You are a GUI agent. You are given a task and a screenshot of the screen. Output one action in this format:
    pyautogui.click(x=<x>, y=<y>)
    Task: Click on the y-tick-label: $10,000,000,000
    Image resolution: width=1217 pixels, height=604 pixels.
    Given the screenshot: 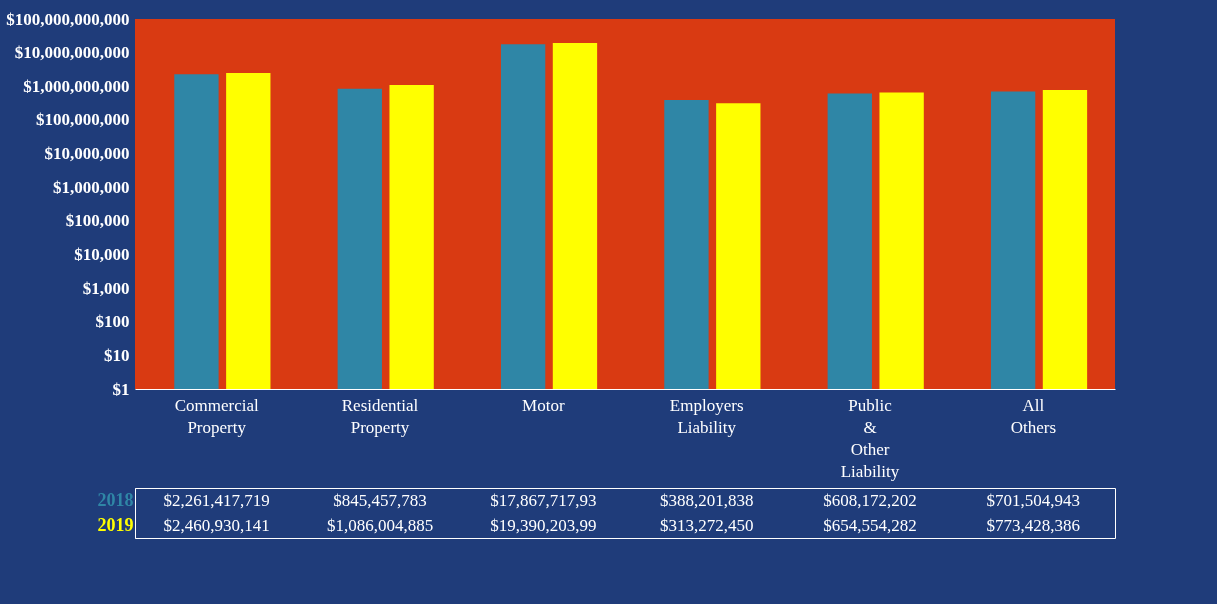 What is the action you would take?
    pyautogui.click(x=72, y=53)
    